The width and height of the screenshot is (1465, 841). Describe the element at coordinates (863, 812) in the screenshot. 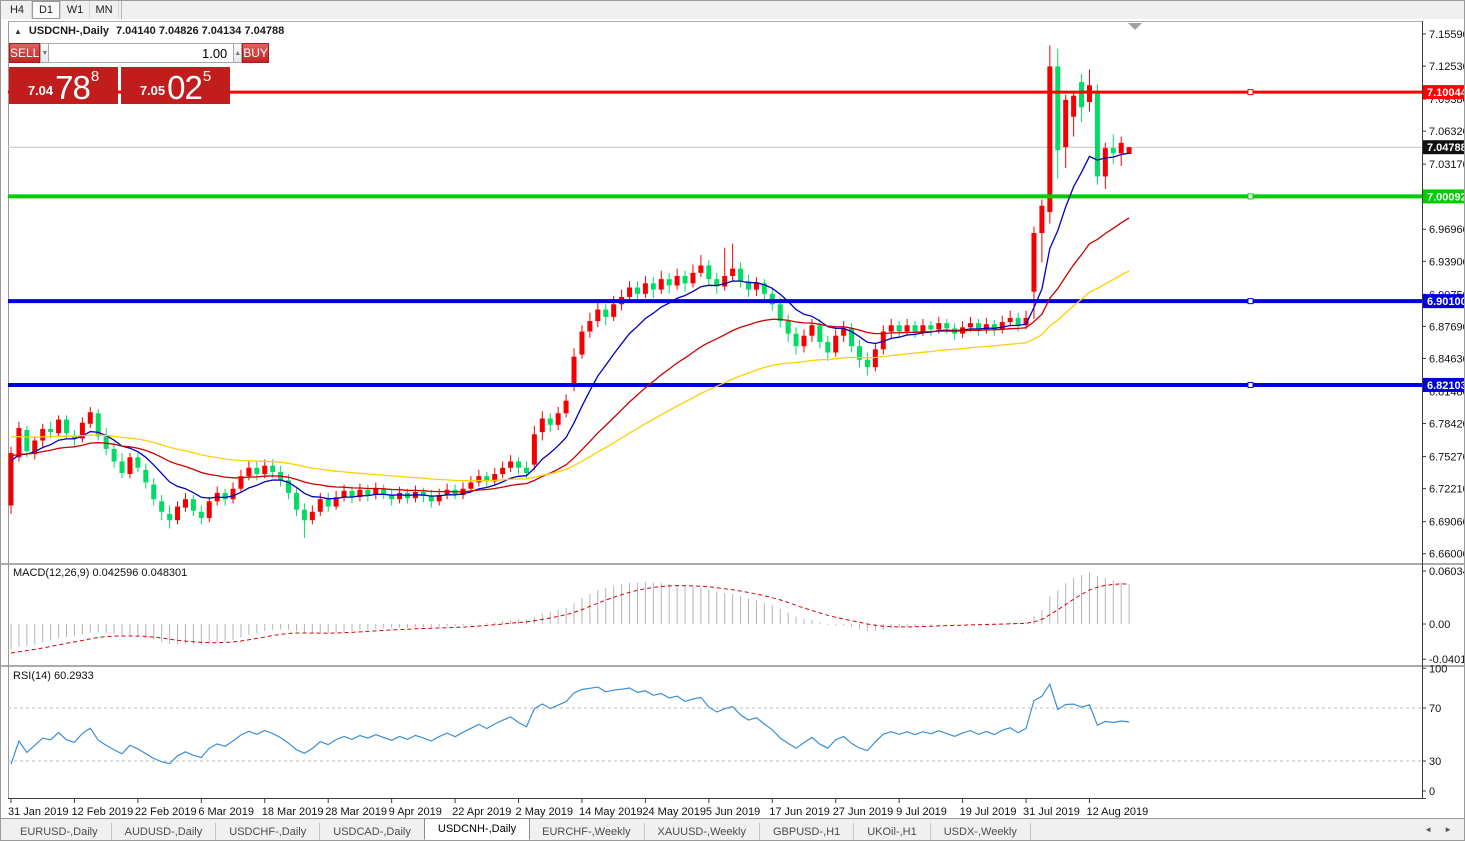

I see `svg-text: 27 Jun 2019` at that location.